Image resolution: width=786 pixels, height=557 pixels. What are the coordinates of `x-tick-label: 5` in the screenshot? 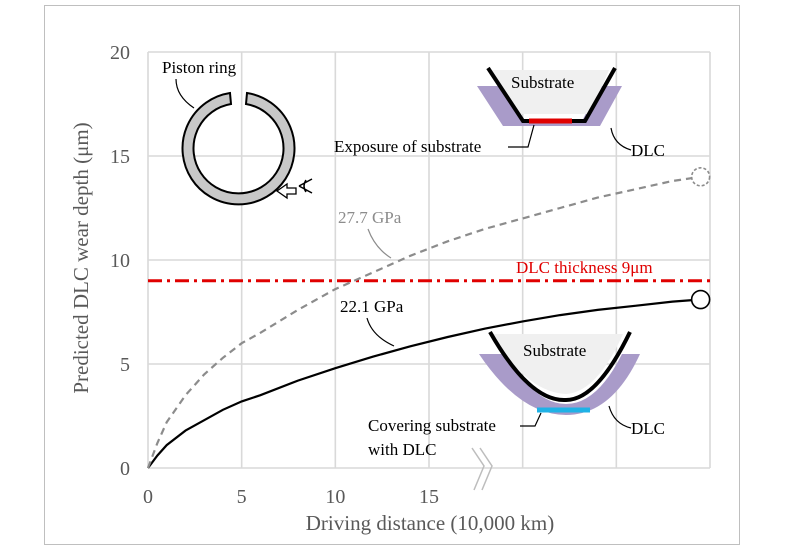 It's located at (242, 497).